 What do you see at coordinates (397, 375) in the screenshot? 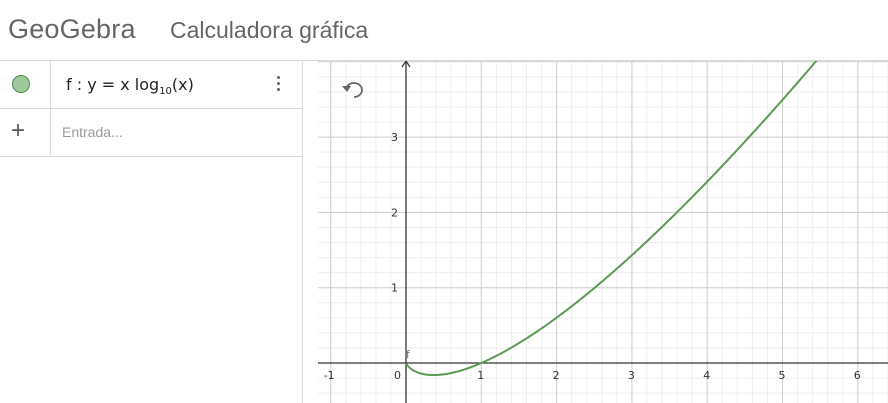
I see `x-tick-label: 0` at bounding box center [397, 375].